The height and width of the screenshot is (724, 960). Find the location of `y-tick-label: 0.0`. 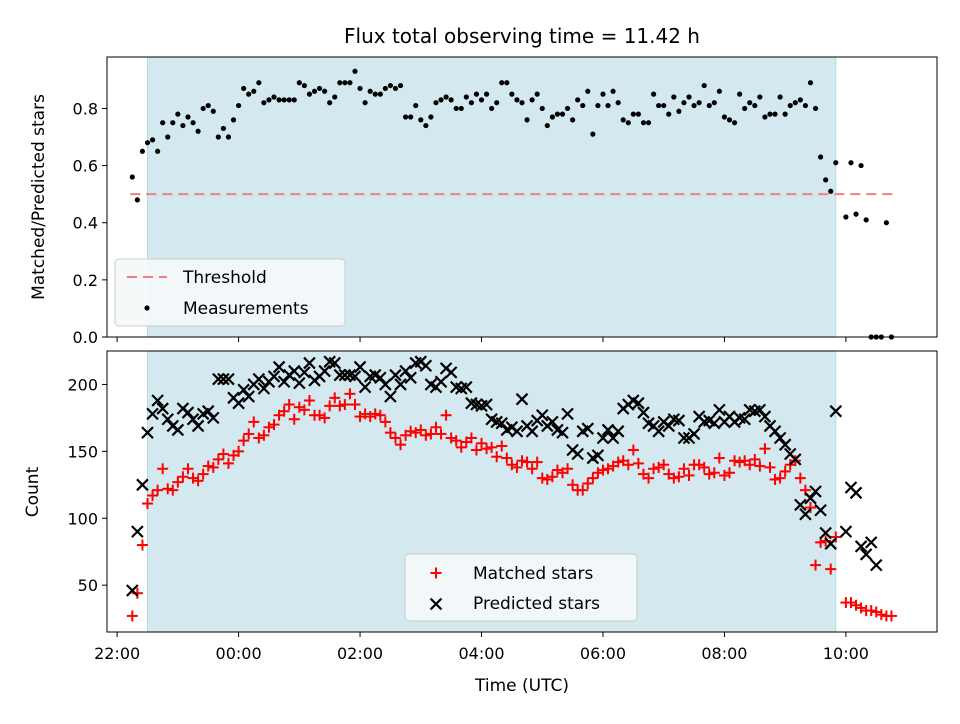

y-tick-label: 0.0 is located at coordinates (85, 337).